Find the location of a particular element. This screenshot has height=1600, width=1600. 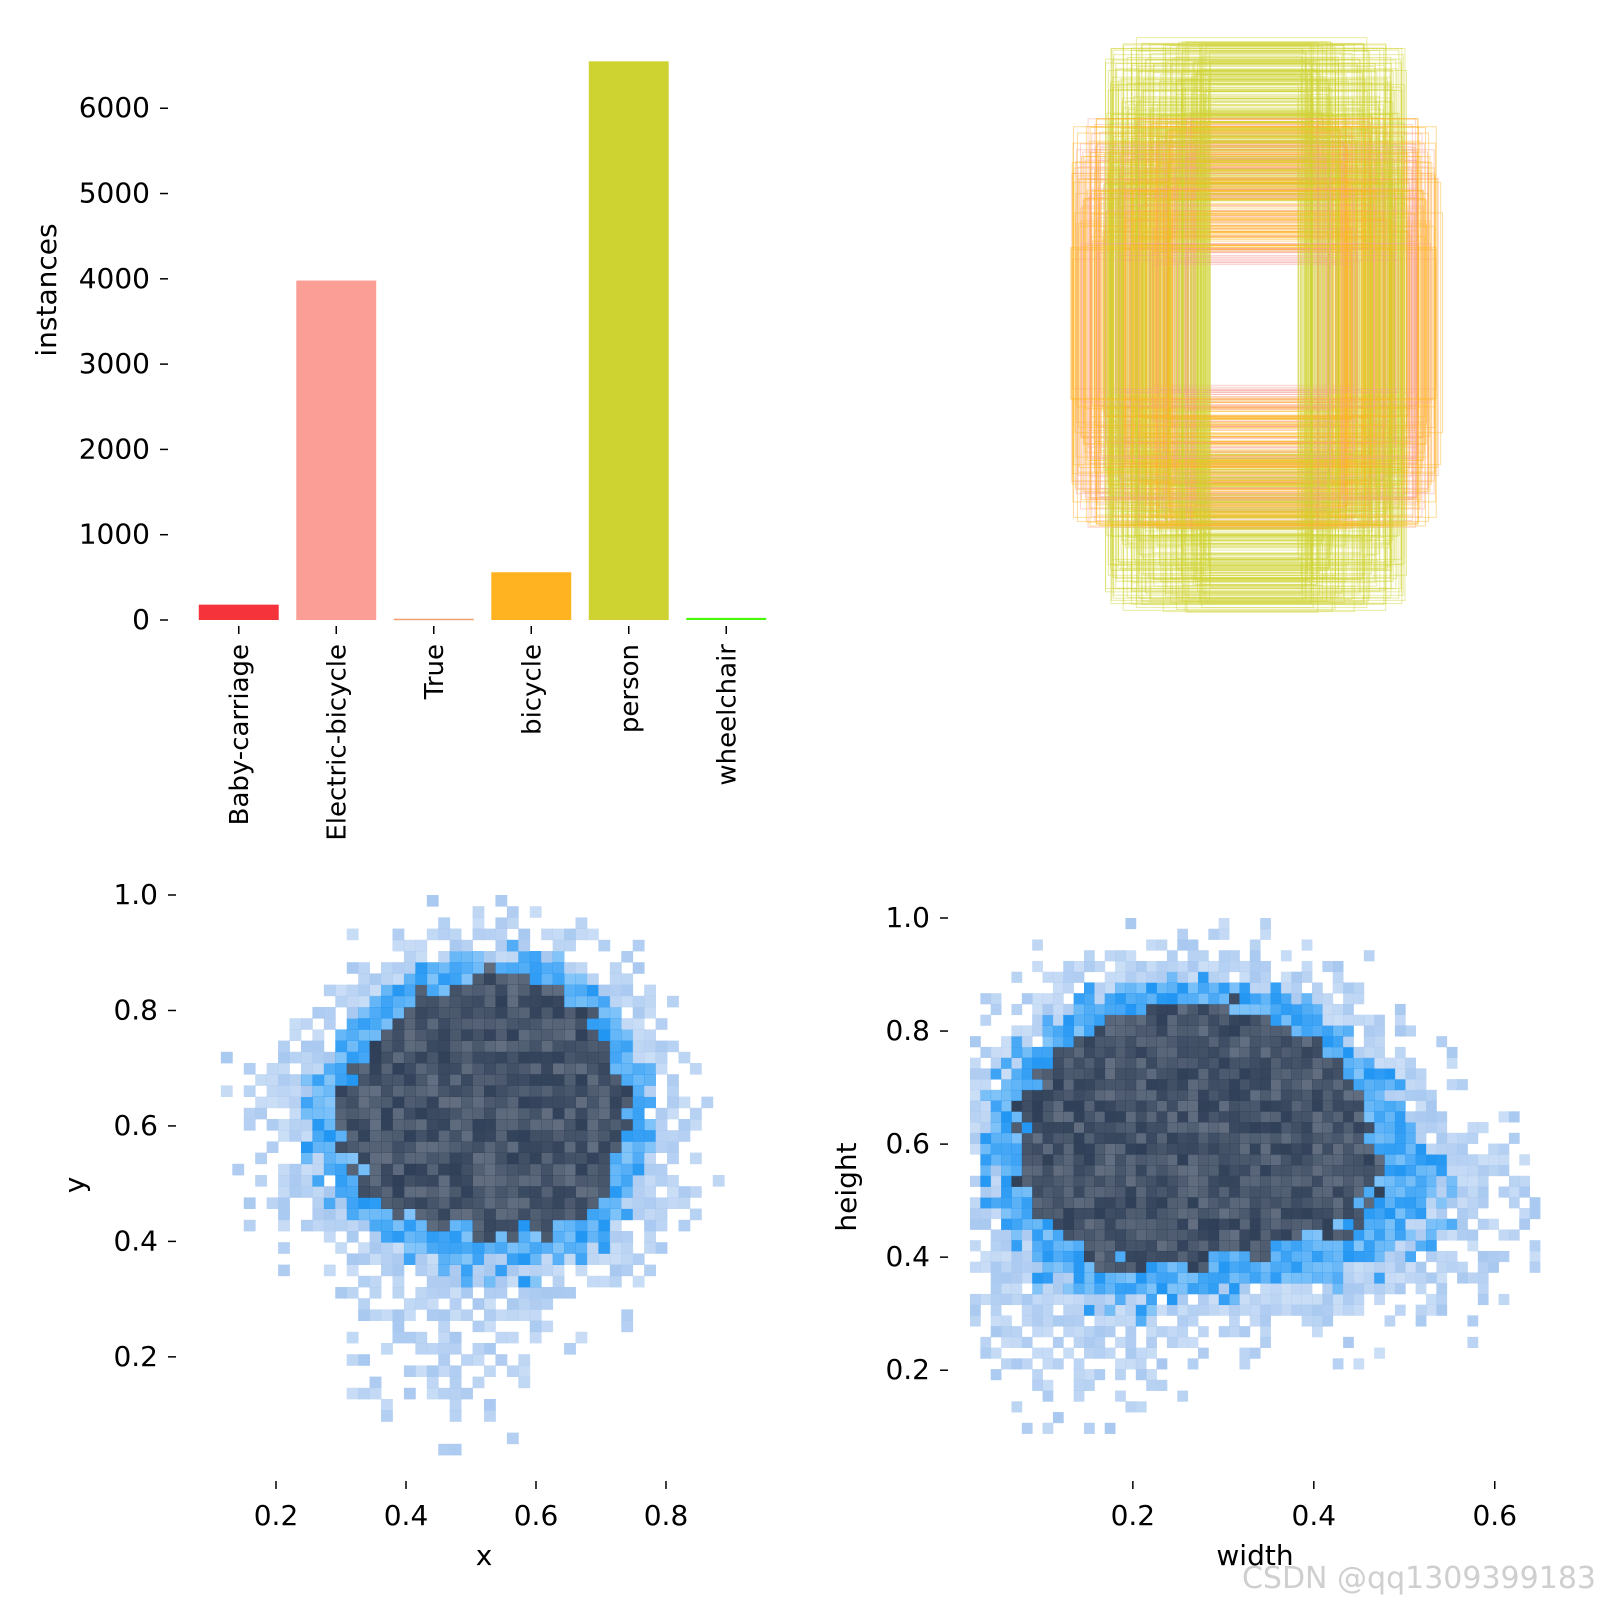

category-label: Electric-bicycle is located at coordinates (337, 742).